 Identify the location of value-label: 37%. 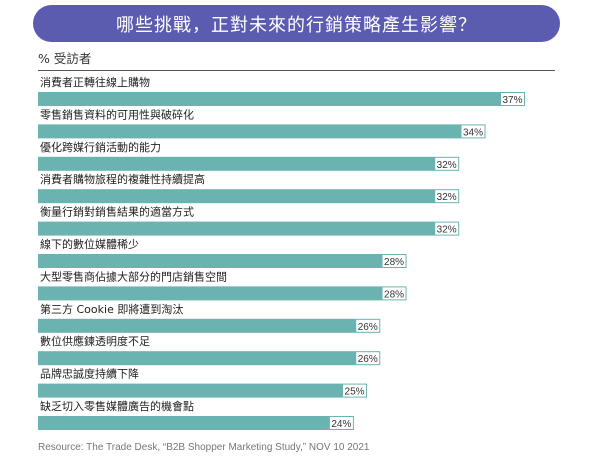
(512, 100).